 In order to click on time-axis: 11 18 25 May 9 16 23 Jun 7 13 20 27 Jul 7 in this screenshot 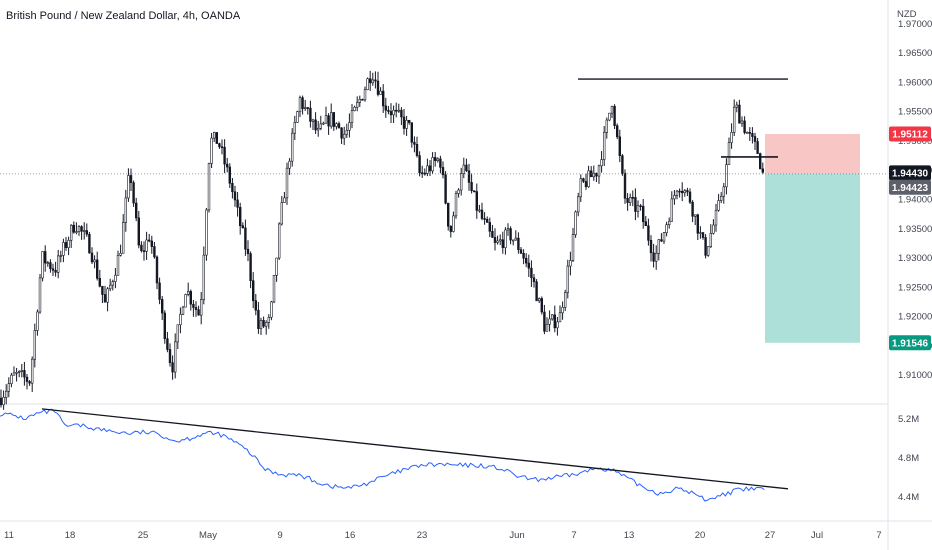, I will do `click(443, 535)`.